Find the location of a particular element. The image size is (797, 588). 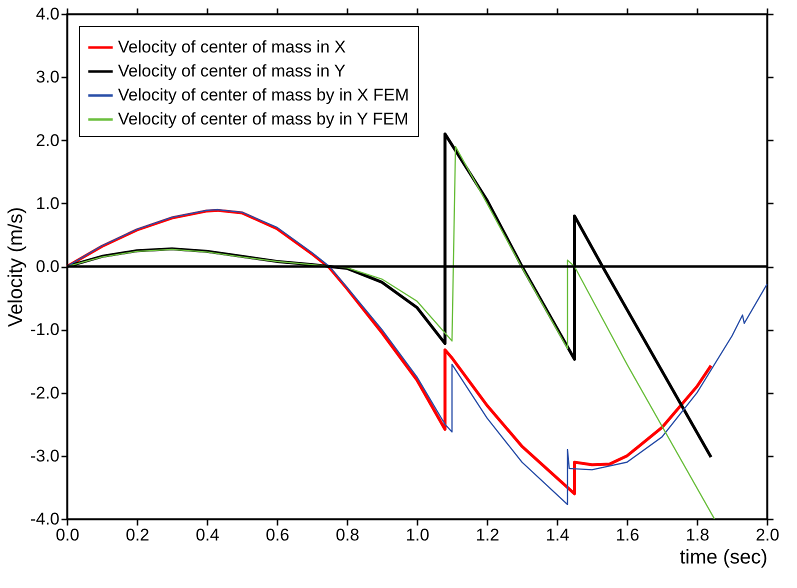

legend-label: Velocity of center of mass in X is located at coordinates (232, 47).